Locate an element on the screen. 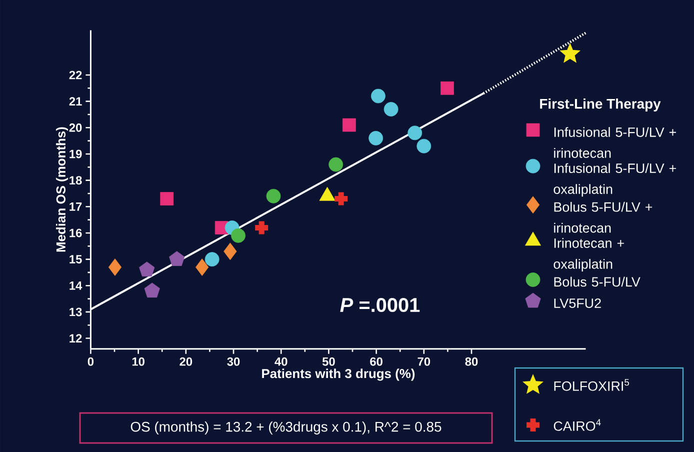  y-tick-label: 14 is located at coordinates (76, 286).